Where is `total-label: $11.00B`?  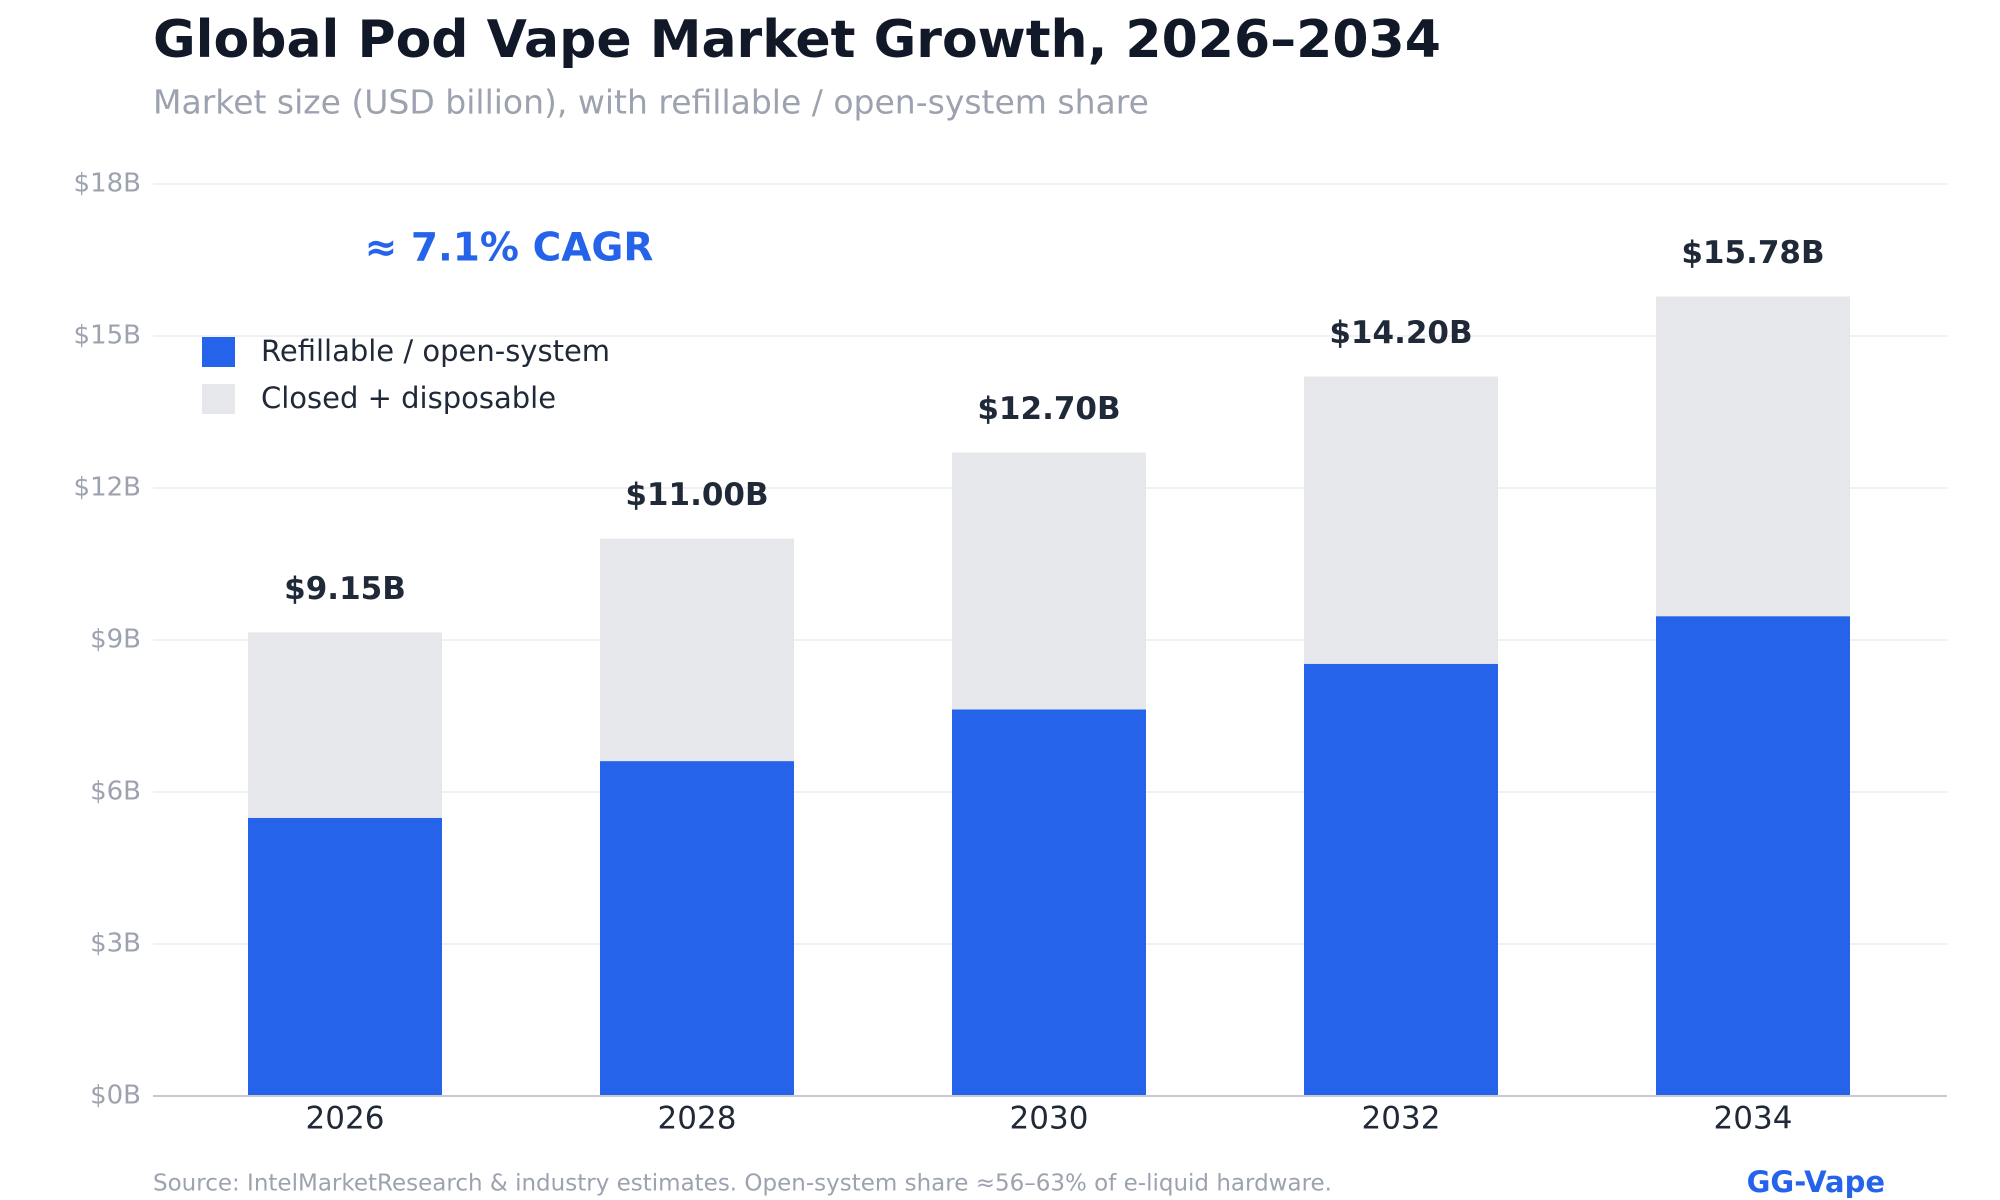 total-label: $11.00B is located at coordinates (696, 495).